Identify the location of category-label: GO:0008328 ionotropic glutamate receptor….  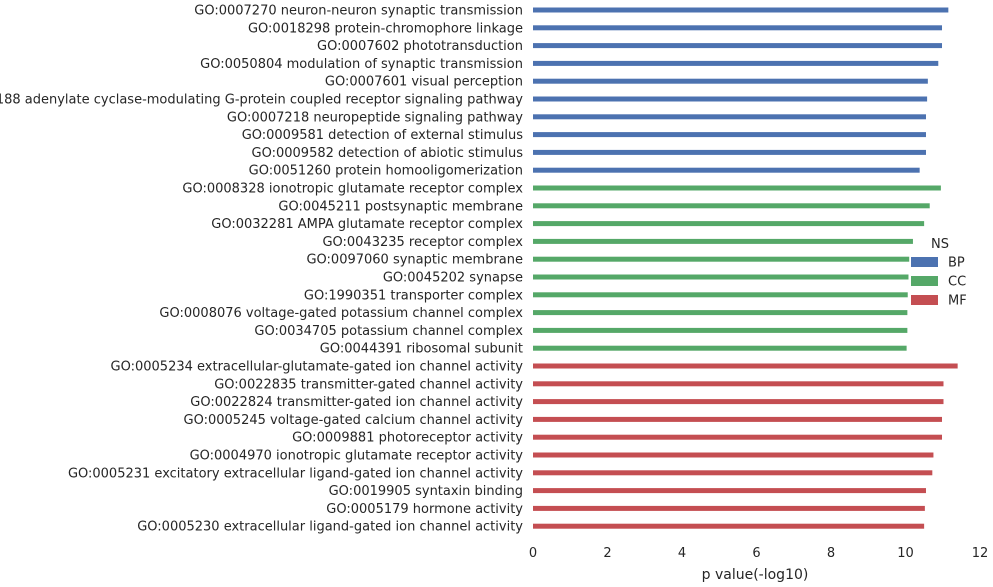
(352, 189).